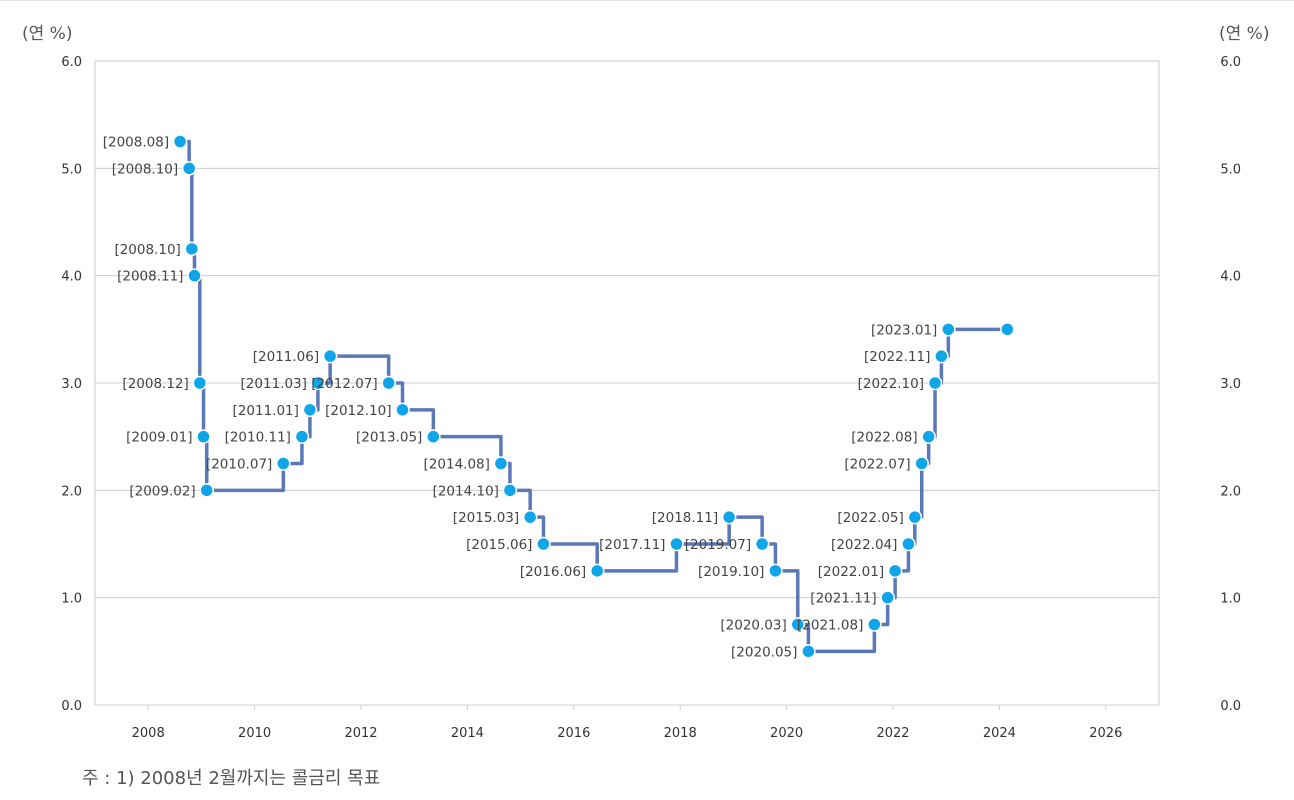  I want to click on x-tick-label: 2010, so click(254, 733).